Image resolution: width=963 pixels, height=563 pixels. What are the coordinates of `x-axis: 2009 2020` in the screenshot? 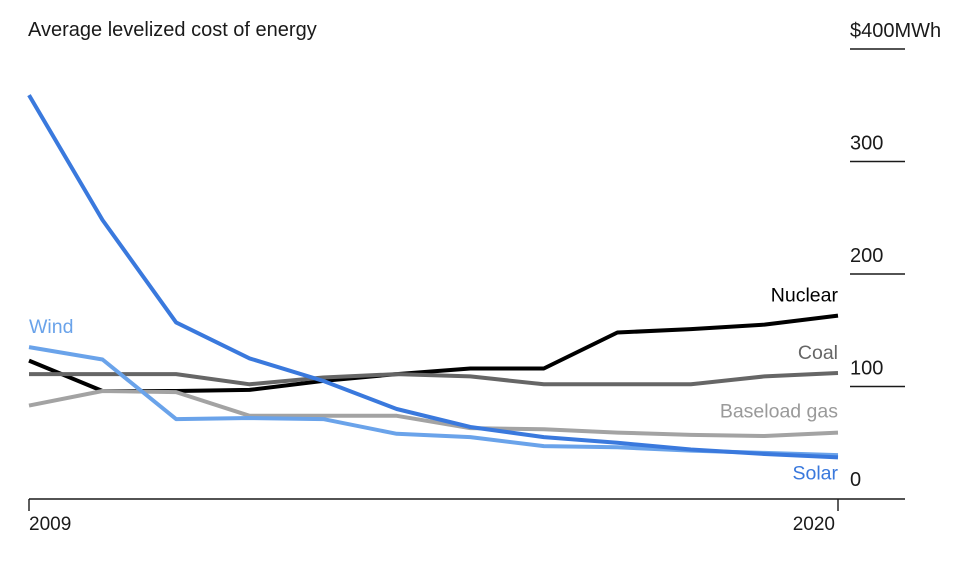 It's located at (466, 516).